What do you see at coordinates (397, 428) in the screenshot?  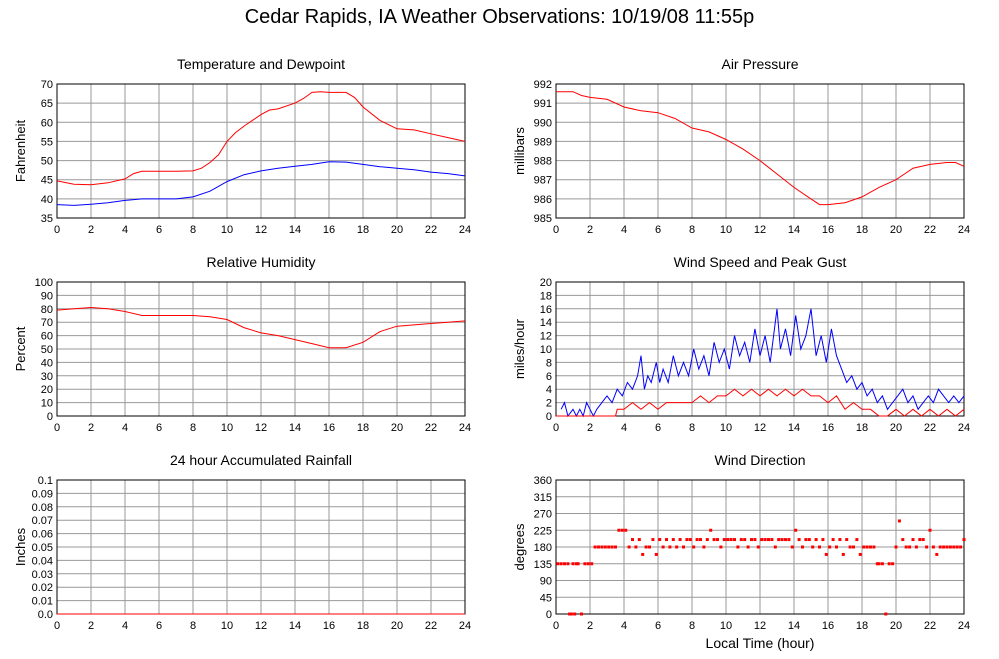 I see `x-tick-label: 20` at bounding box center [397, 428].